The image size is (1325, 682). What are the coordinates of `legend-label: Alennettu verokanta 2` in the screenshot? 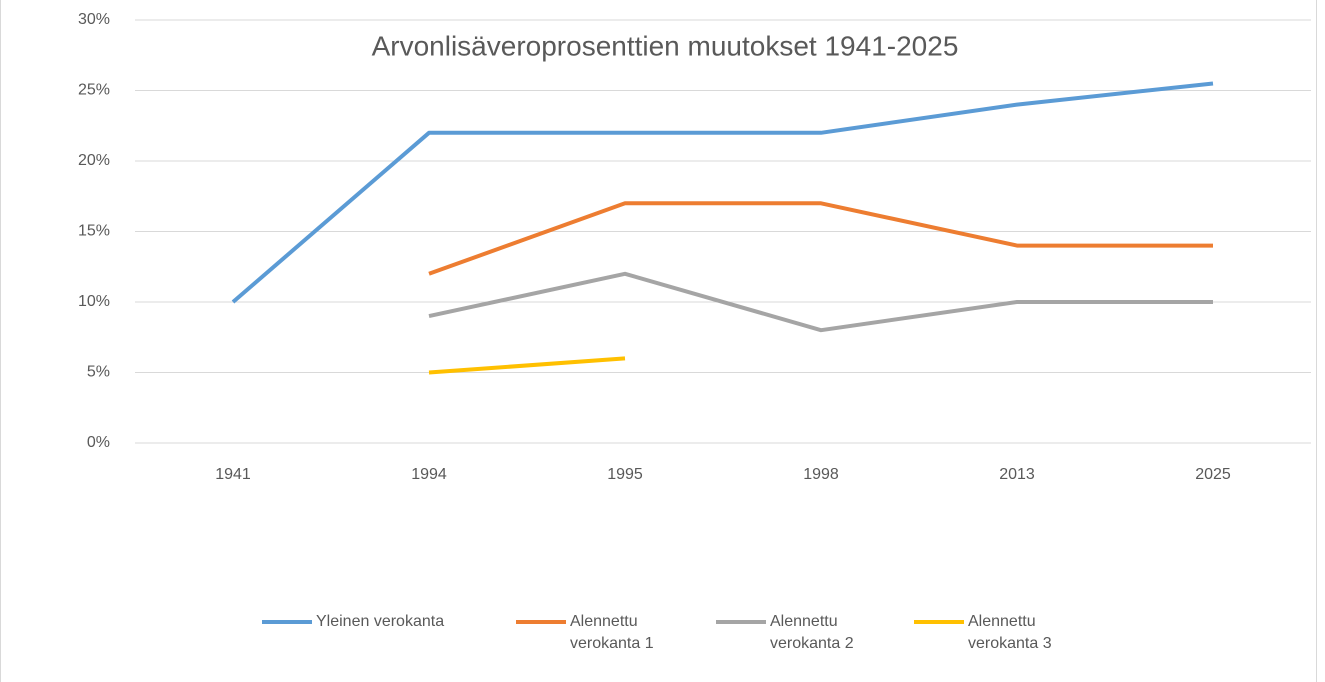 It's located at (812, 632).